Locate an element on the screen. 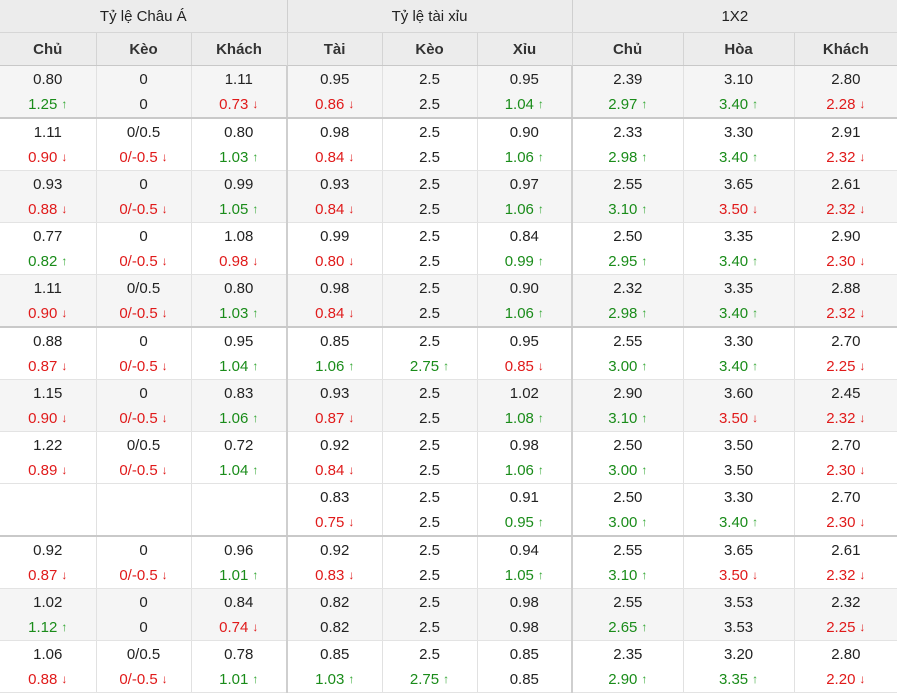  opening-odds-cell: 2.35 is located at coordinates (628, 653).